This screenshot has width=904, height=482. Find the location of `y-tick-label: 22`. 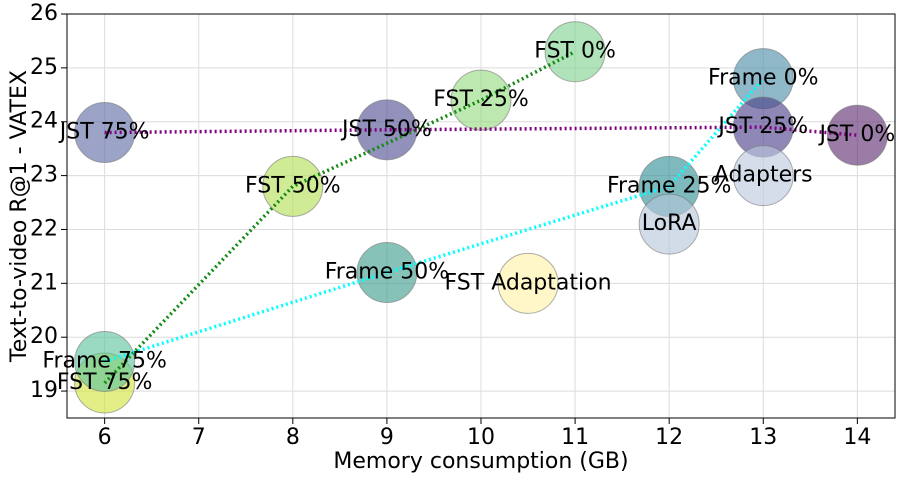

y-tick-label: 22 is located at coordinates (44, 228).